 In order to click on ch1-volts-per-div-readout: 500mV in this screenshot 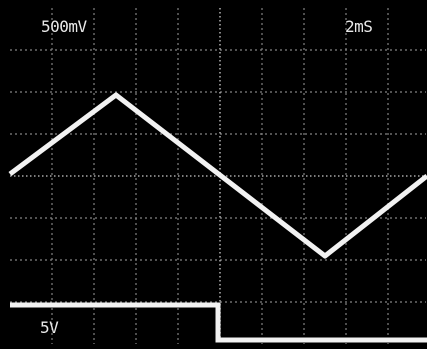, I will do `click(64, 26)`.